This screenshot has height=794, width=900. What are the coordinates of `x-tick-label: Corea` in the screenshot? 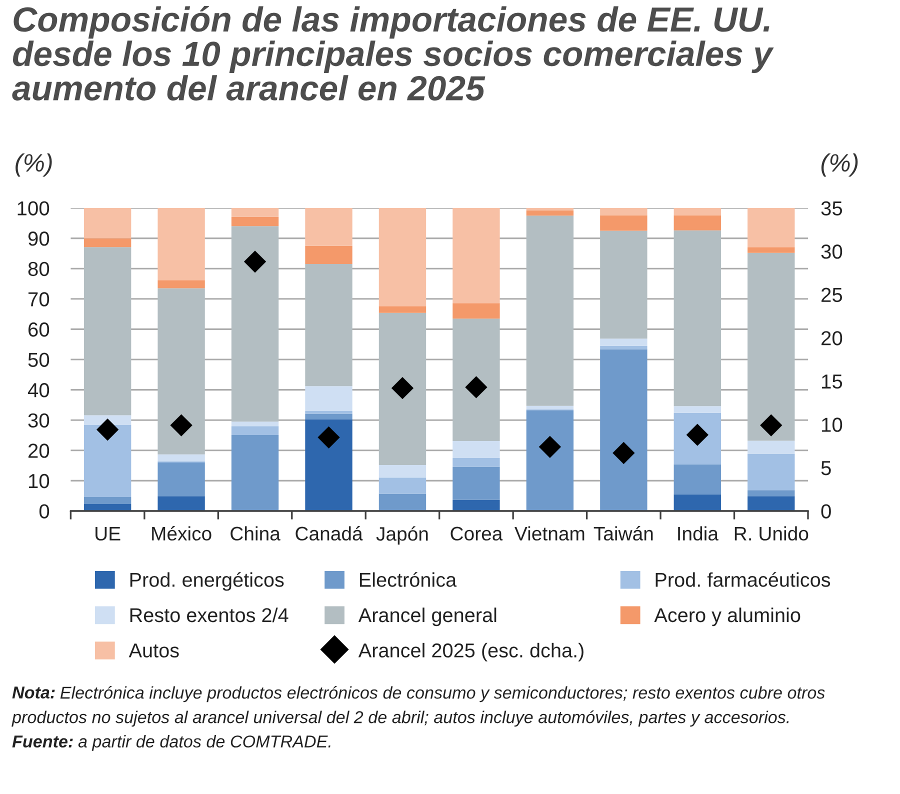 It's located at (476, 533).